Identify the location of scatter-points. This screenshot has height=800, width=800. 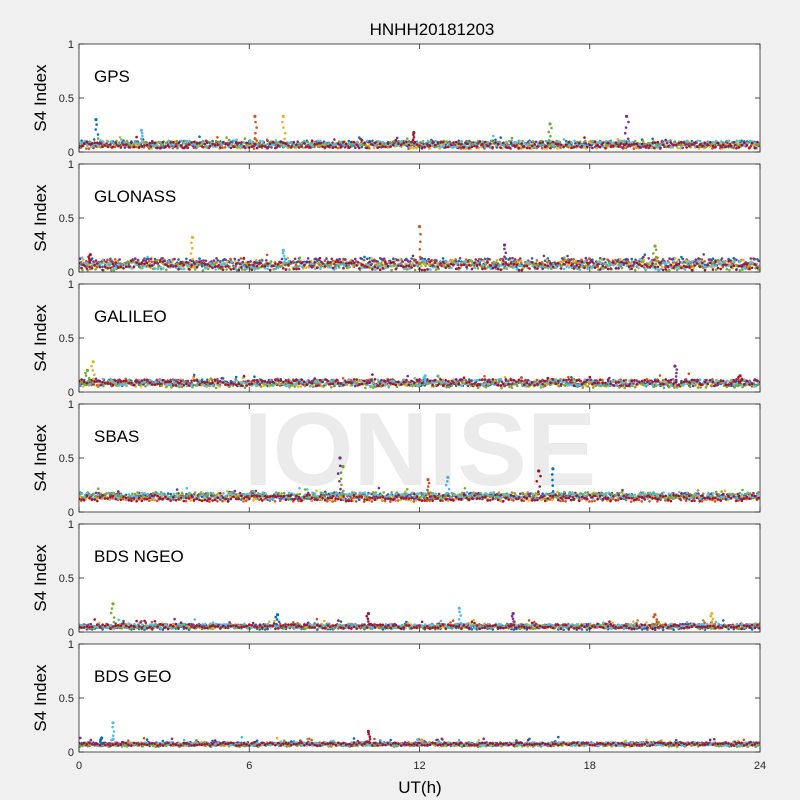
(419, 132).